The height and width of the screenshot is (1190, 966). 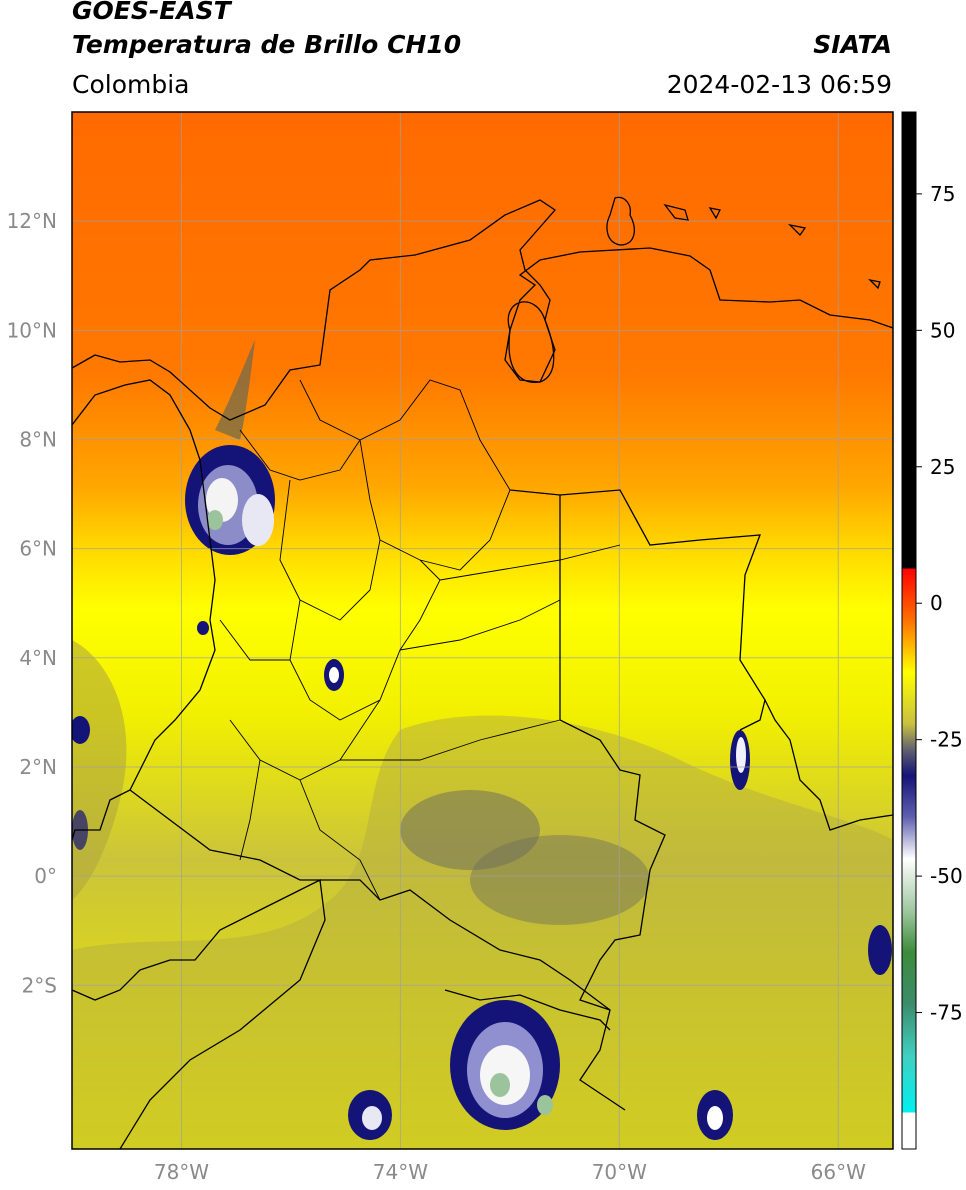 What do you see at coordinates (38, 767) in the screenshot?
I see `latitude-tick-label: 2°N` at bounding box center [38, 767].